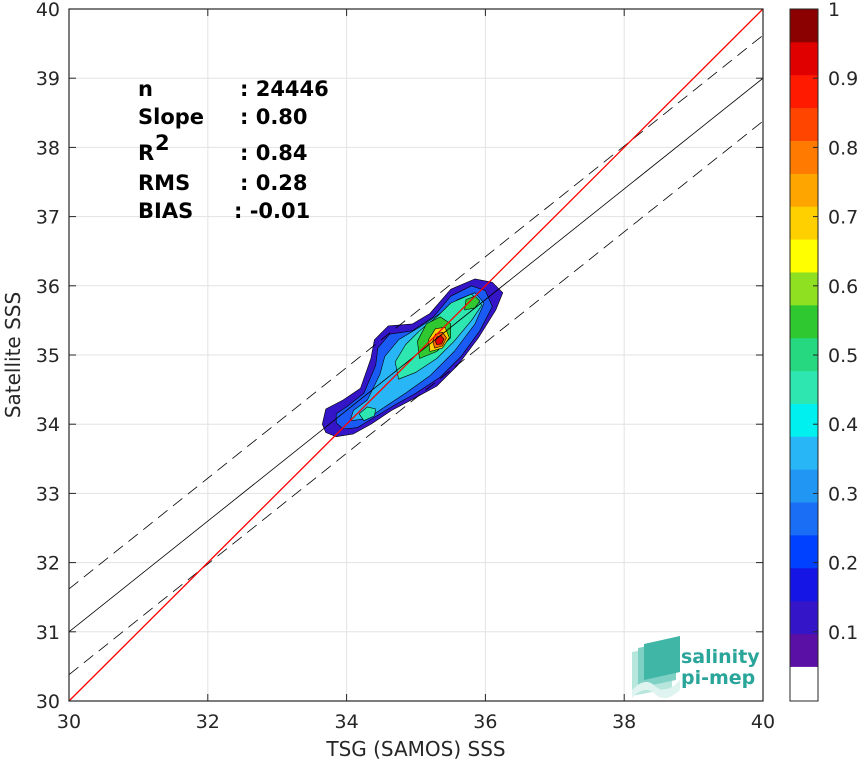 This screenshot has width=858, height=767. I want to click on colorbar-tick-label-8: 0.9, so click(843, 79).